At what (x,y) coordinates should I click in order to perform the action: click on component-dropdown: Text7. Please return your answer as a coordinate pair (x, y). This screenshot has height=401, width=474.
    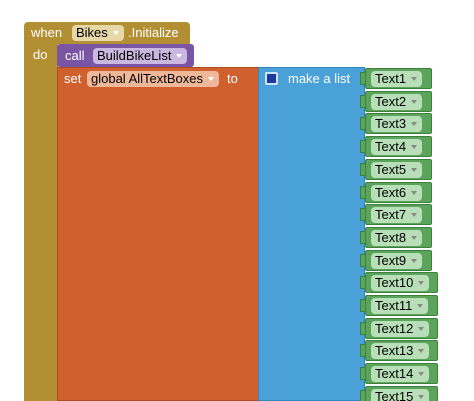
    Looking at the image, I should click on (397, 215).